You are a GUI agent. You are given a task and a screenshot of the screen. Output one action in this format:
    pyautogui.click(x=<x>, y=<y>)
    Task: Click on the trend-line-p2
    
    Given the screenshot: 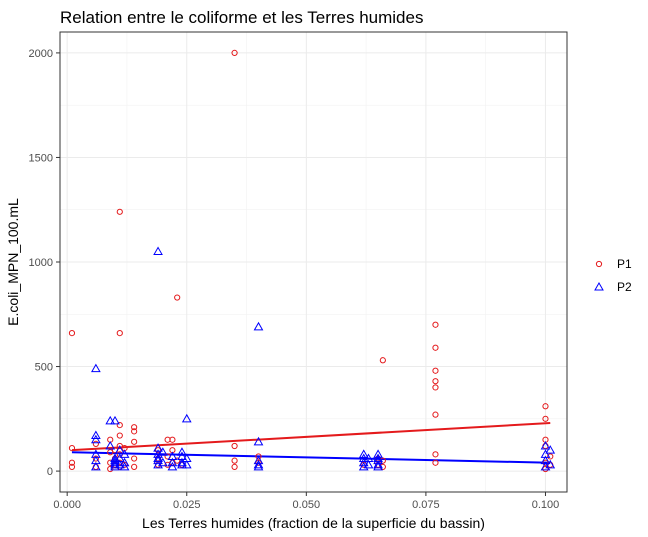 What is the action you would take?
    pyautogui.click(x=311, y=457)
    